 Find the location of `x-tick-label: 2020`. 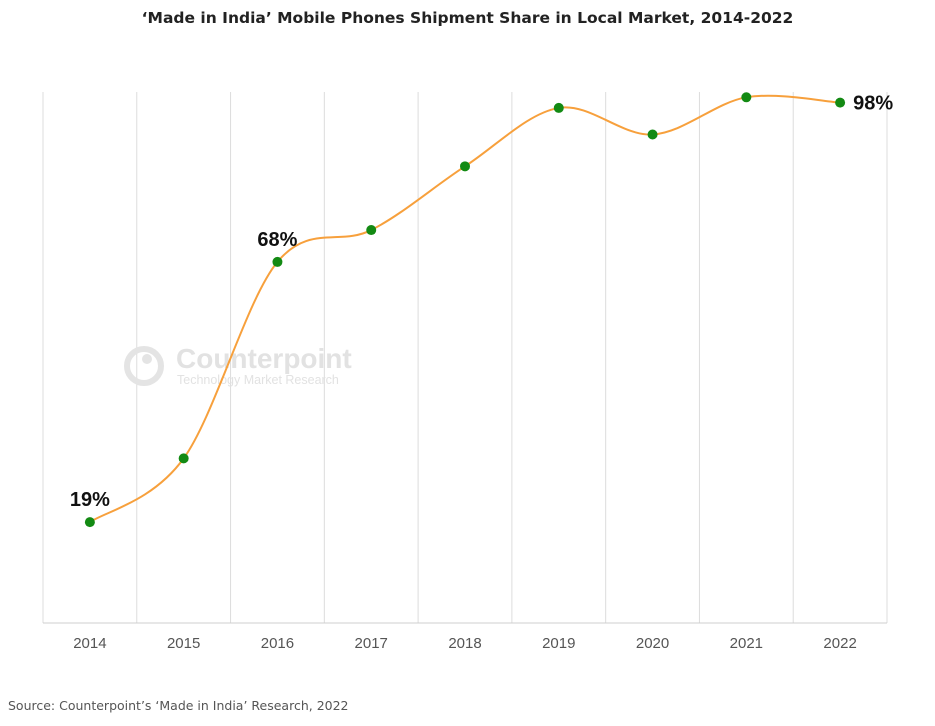

x-tick-label: 2020 is located at coordinates (652, 643).